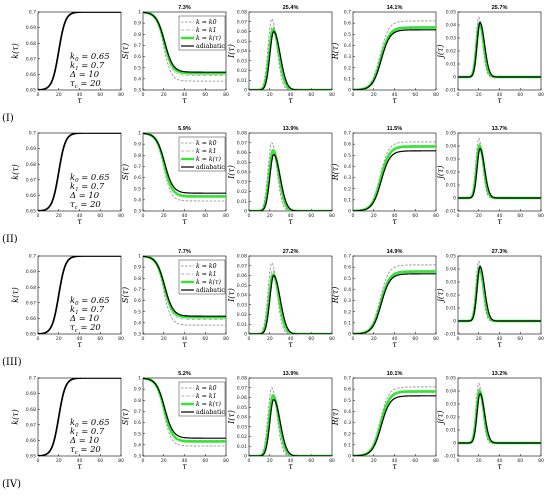 Image resolution: width=550 pixels, height=496 pixels. What do you see at coordinates (242, 276) in the screenshot?
I see `y-tick-label: 0.06` at bounding box center [242, 276].